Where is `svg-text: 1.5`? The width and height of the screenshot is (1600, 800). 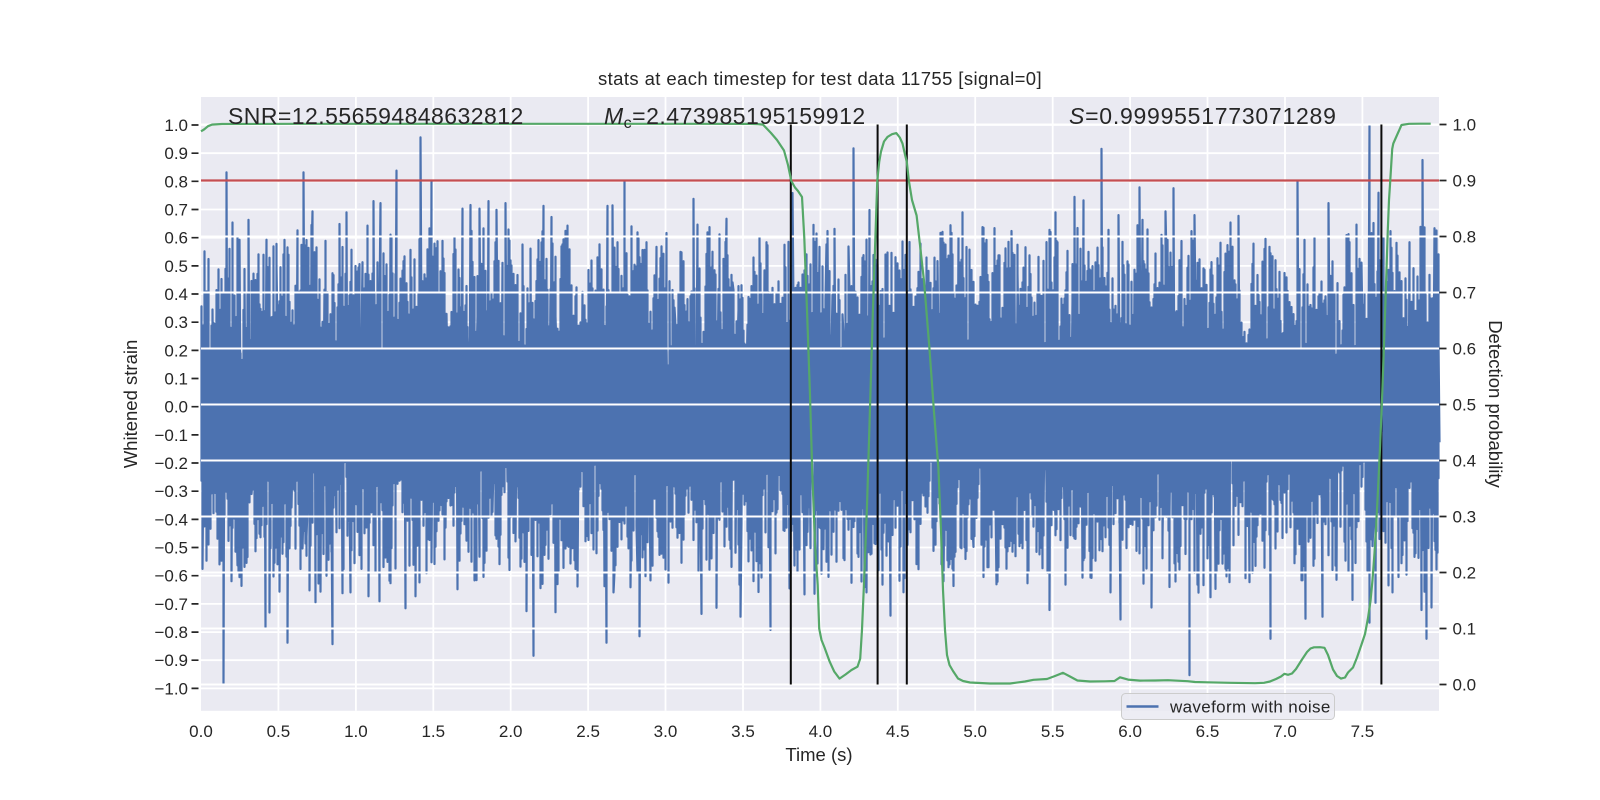 svg-text: 1.5 is located at coordinates (433, 731).